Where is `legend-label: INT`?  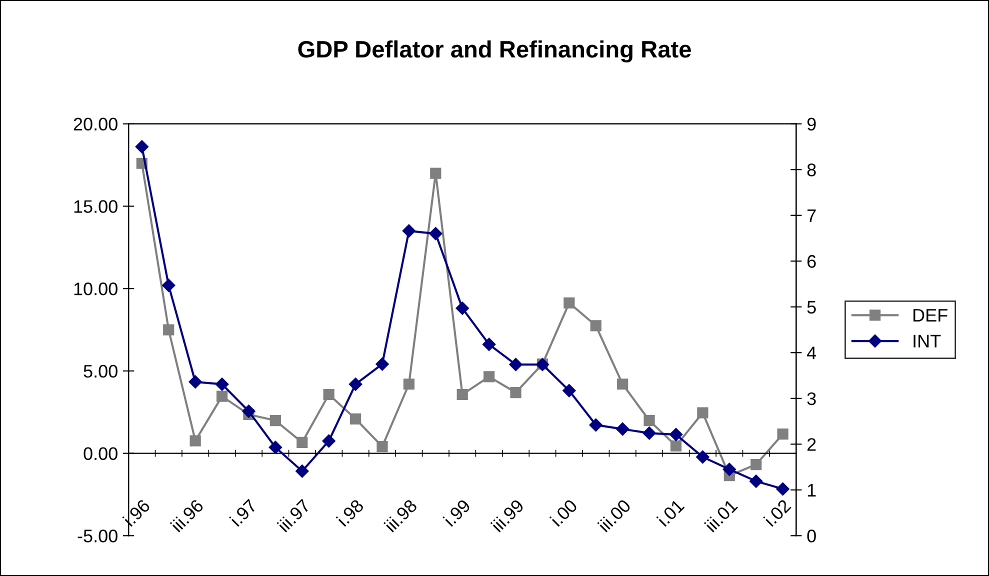
legend-label: INT is located at coordinates (927, 341).